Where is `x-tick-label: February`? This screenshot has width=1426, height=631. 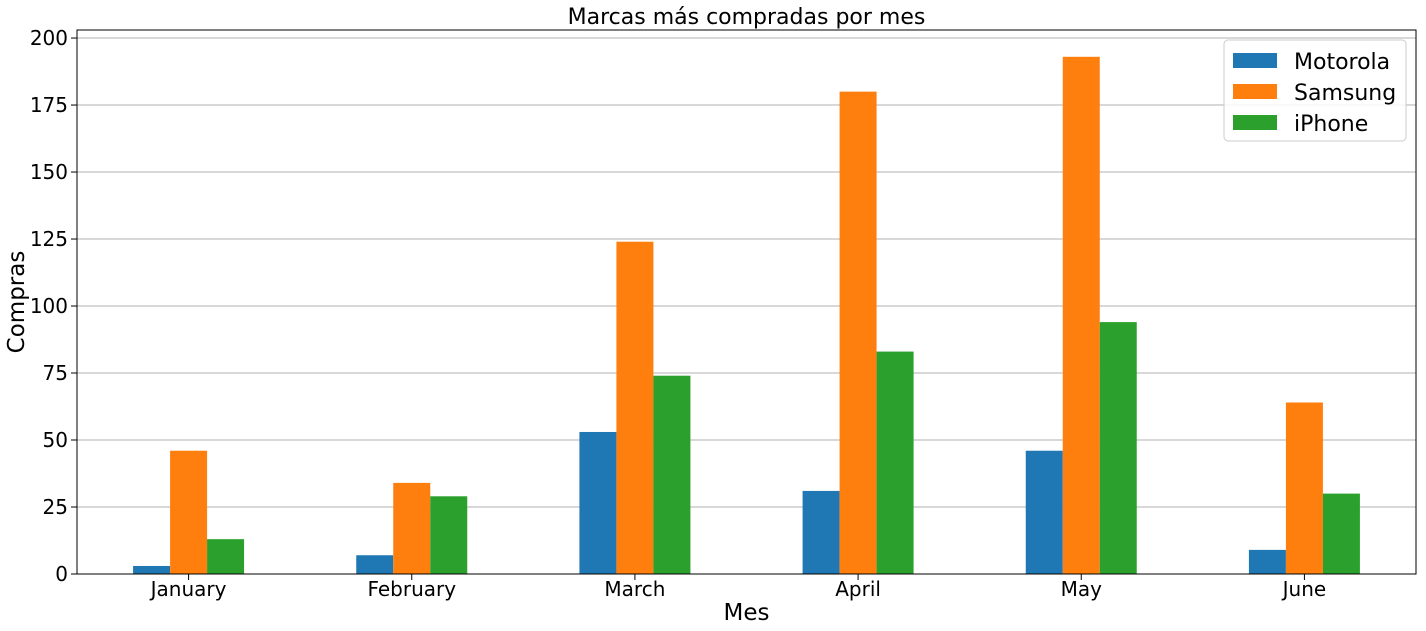 x-tick-label: February is located at coordinates (411, 589).